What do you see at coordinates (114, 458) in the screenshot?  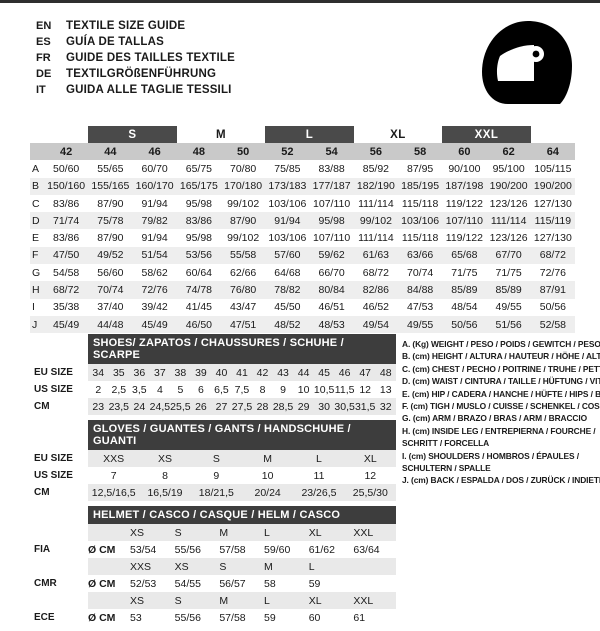 I see `gloves-cell: XXS` at bounding box center [114, 458].